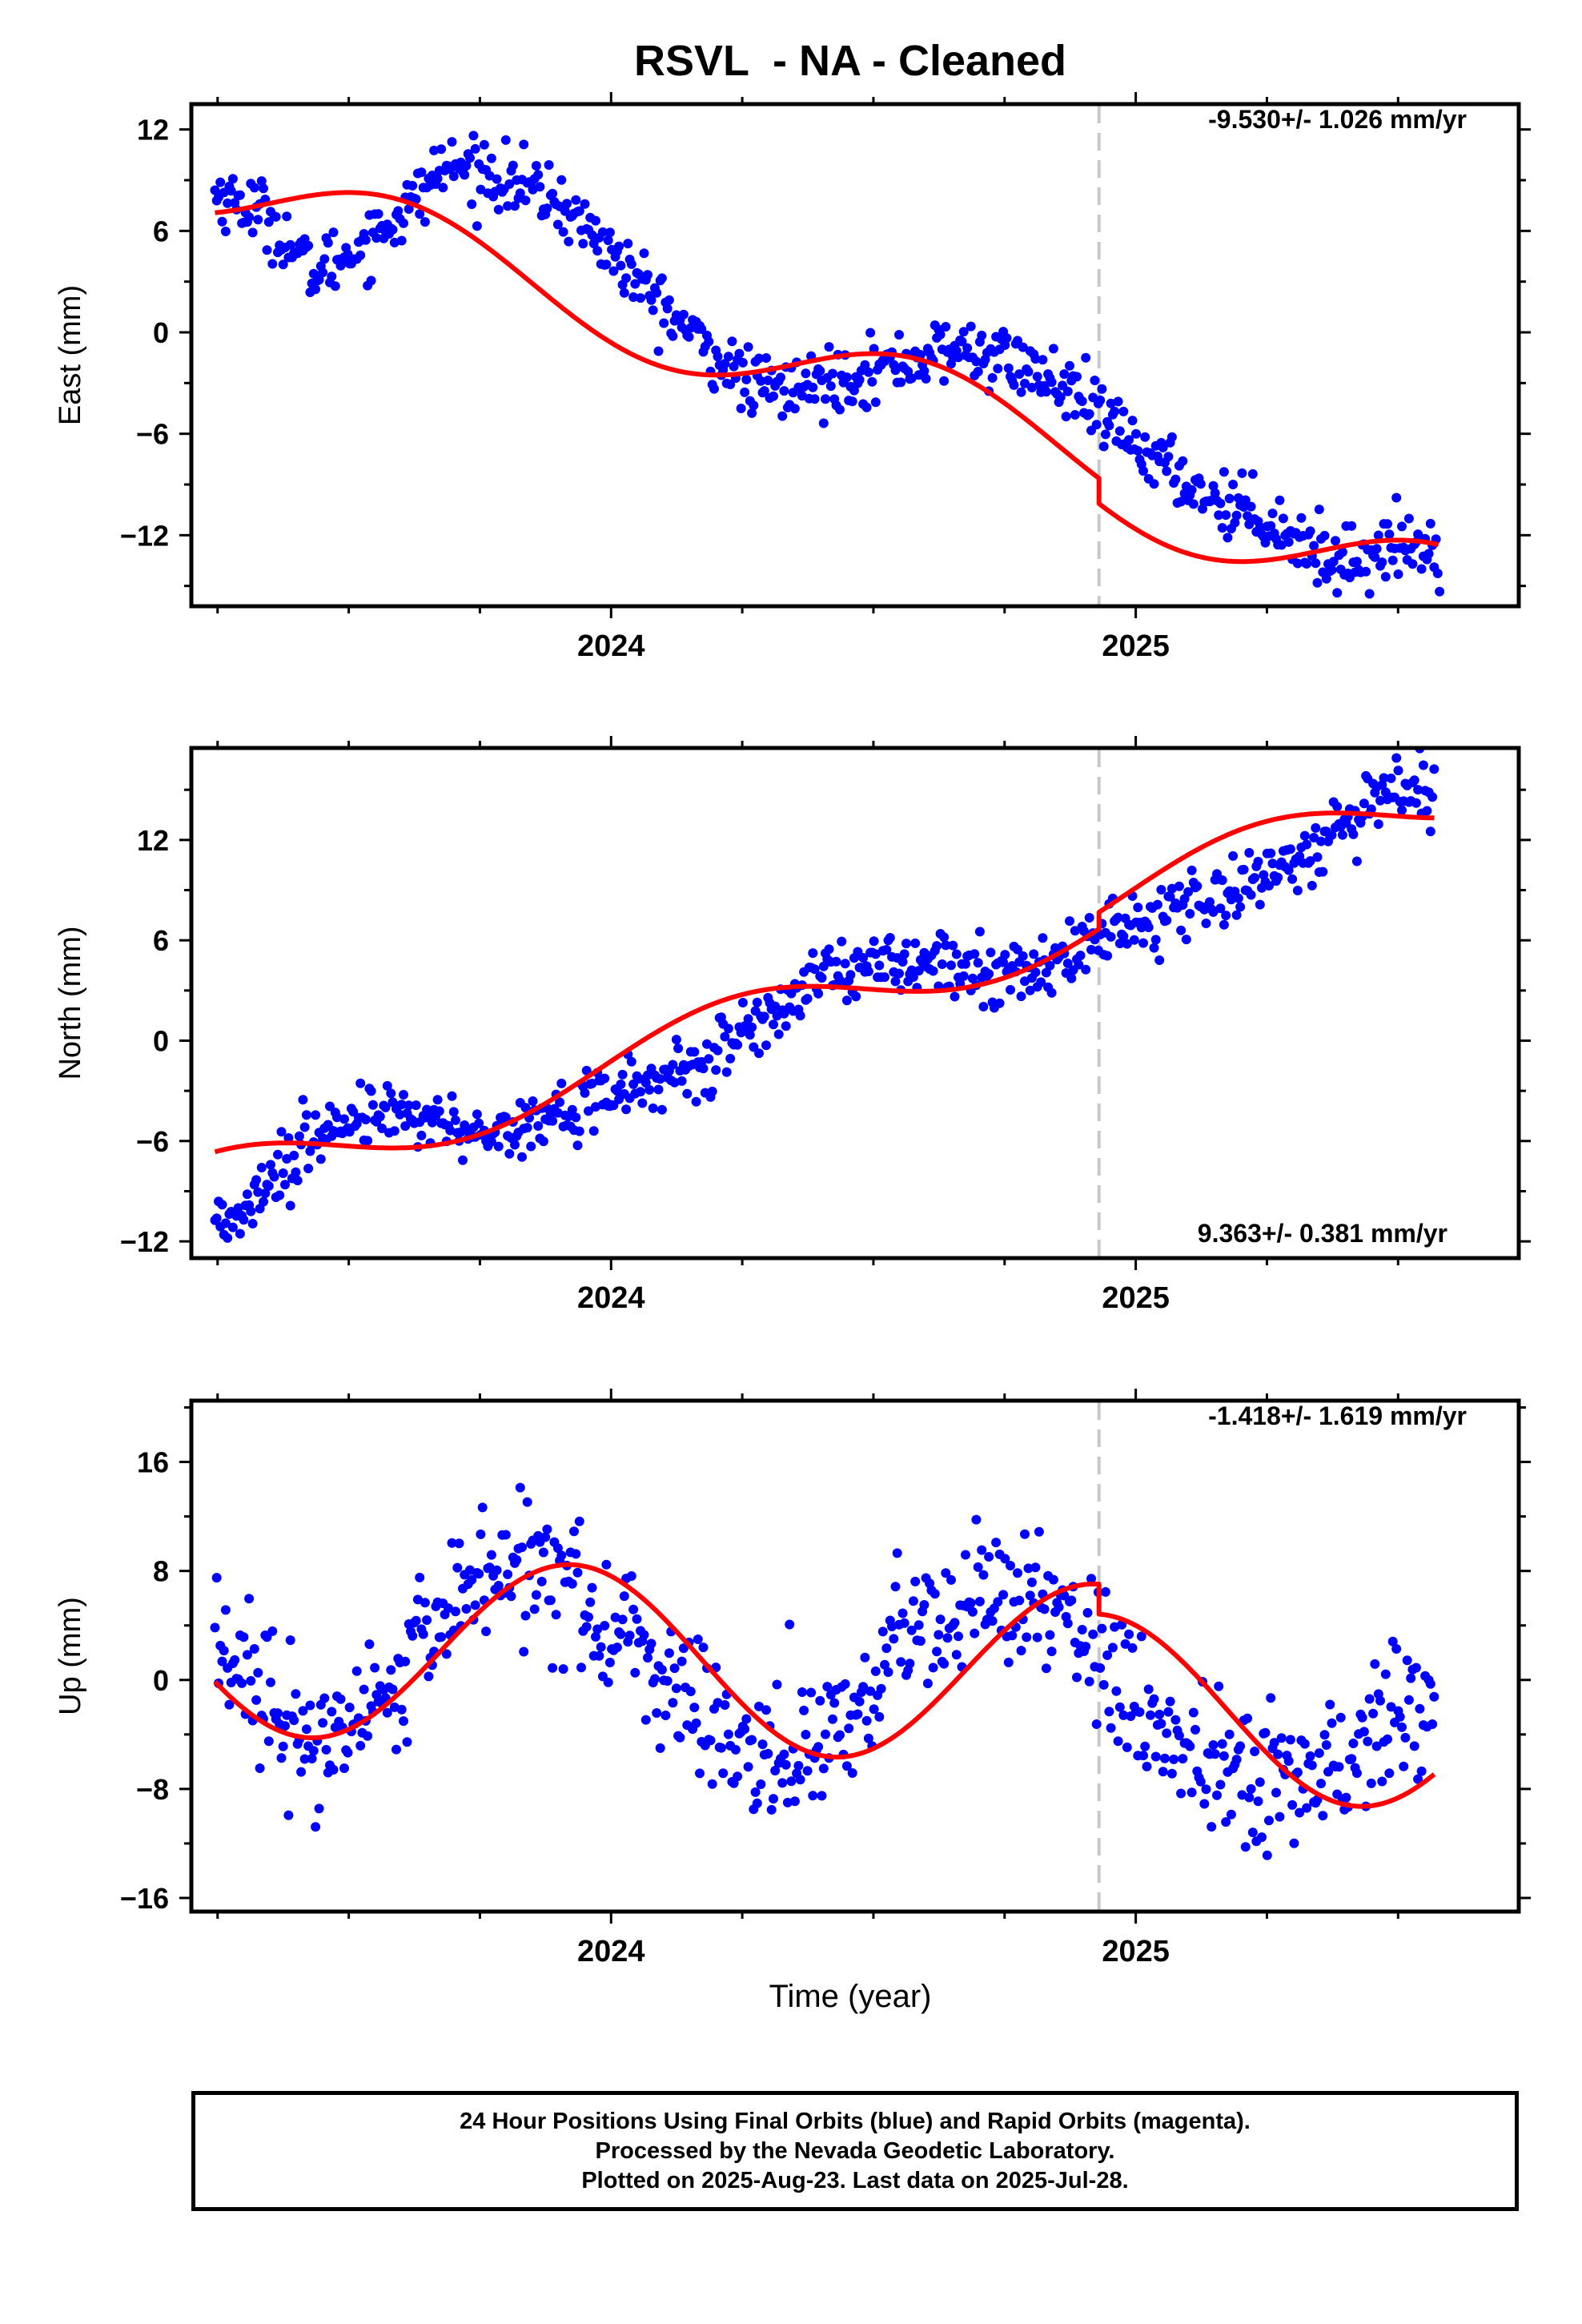  What do you see at coordinates (611, 1951) in the screenshot?
I see `x-tick-label: 2024` at bounding box center [611, 1951].